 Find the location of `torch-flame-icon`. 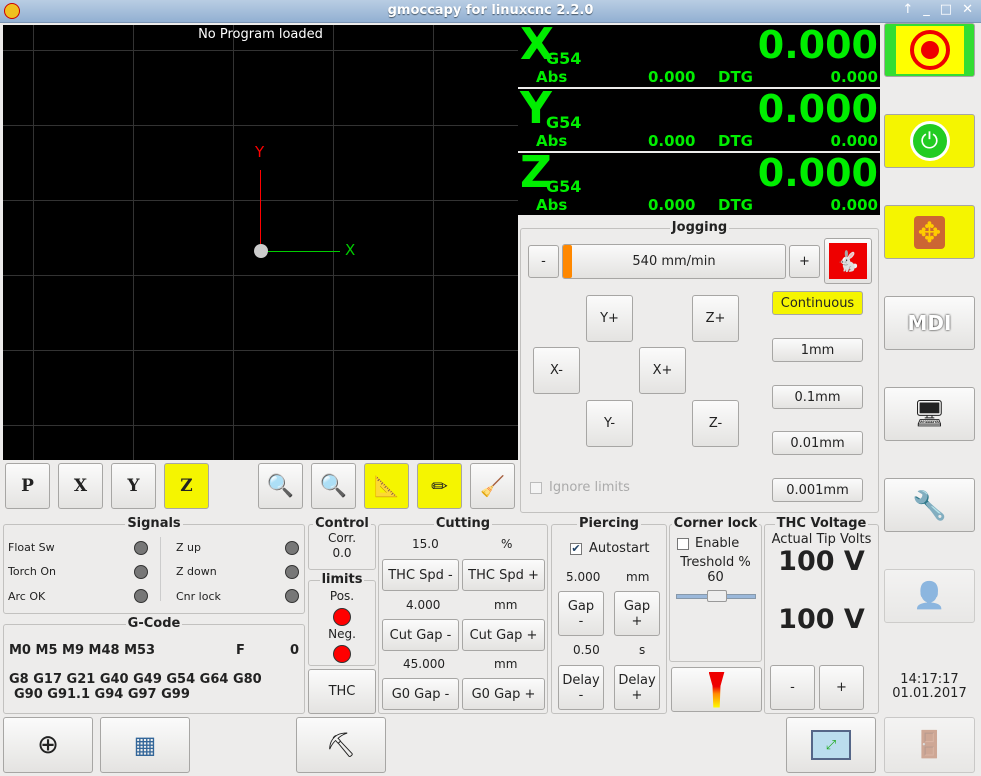

torch-flame-icon is located at coordinates (716, 689).